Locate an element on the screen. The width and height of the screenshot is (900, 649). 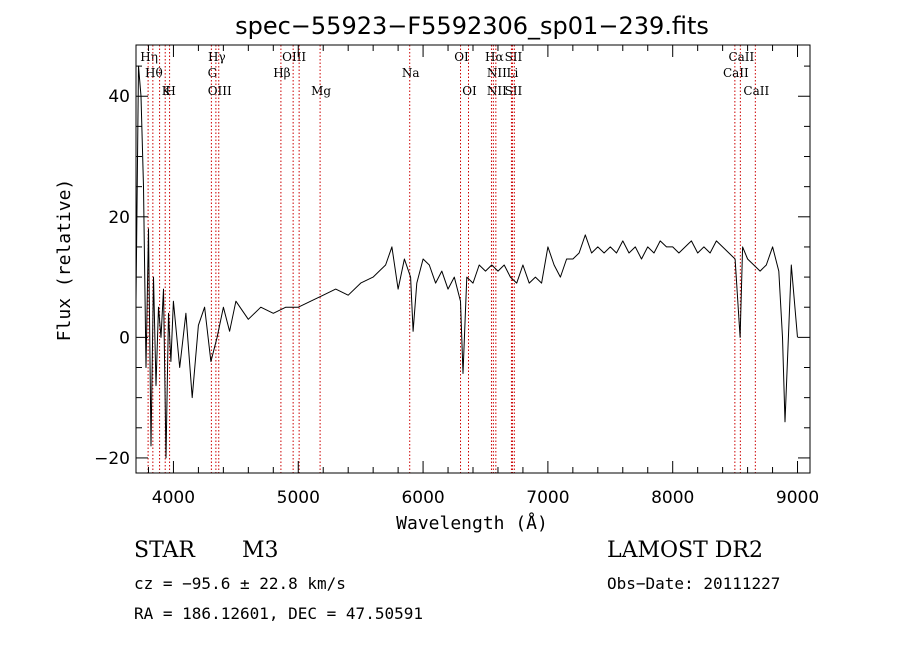
object-class: STAR is located at coordinates (164, 550).